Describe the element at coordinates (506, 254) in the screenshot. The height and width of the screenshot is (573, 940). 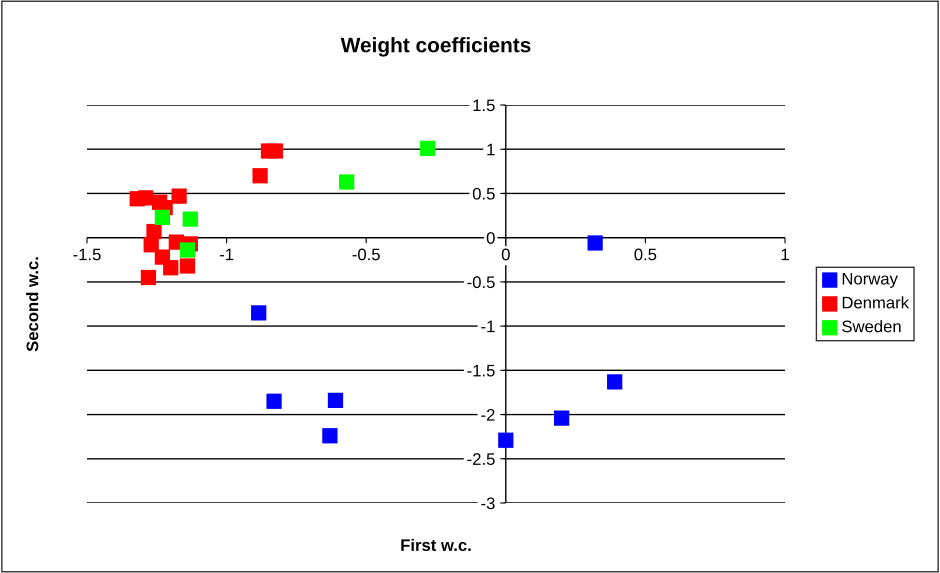
I see `x-tick-label: 0` at that location.